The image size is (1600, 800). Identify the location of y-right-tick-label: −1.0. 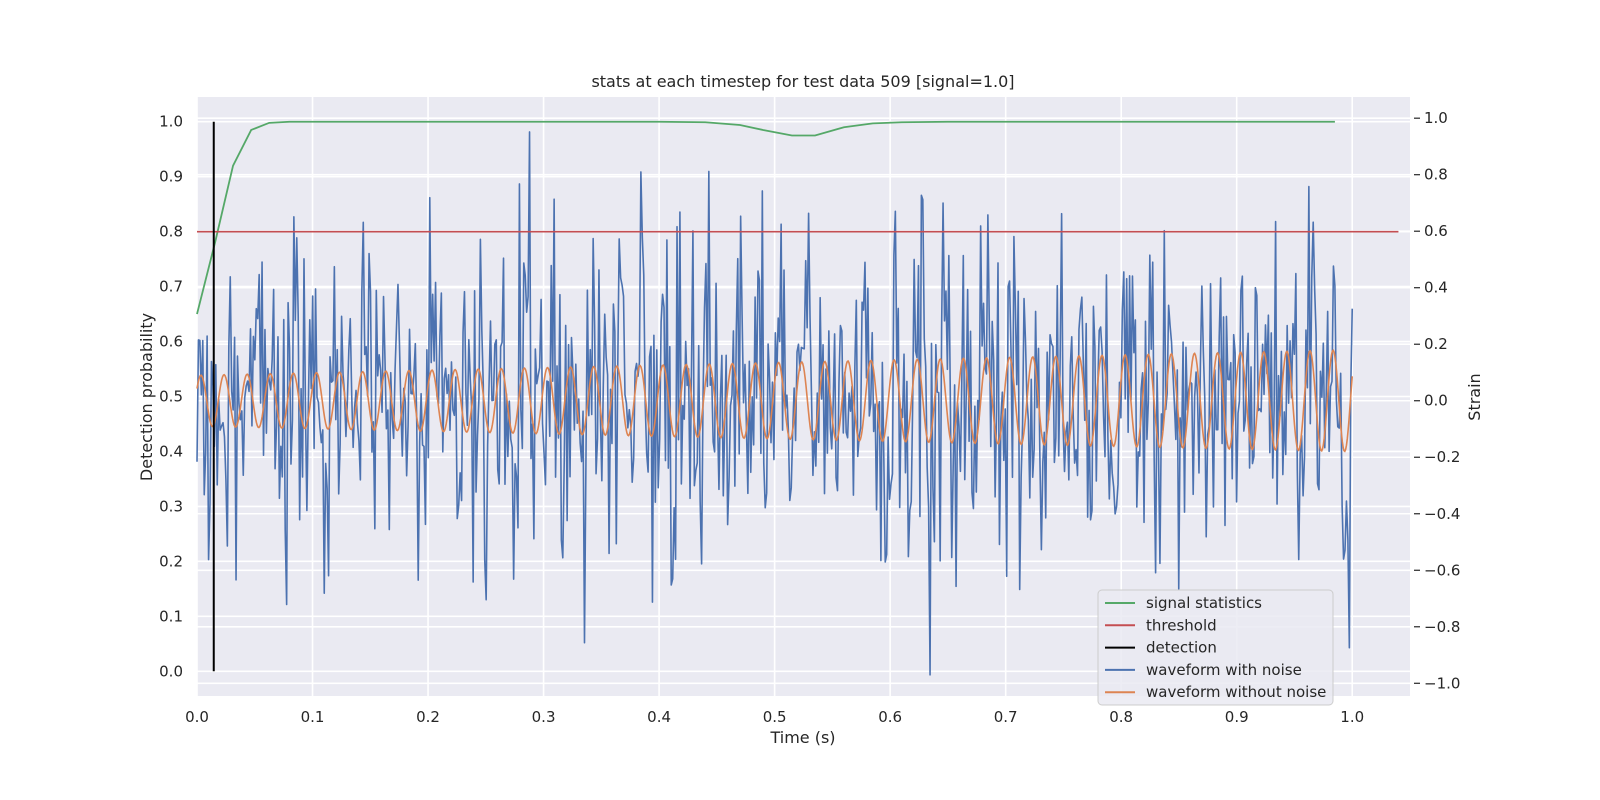
(1442, 683).